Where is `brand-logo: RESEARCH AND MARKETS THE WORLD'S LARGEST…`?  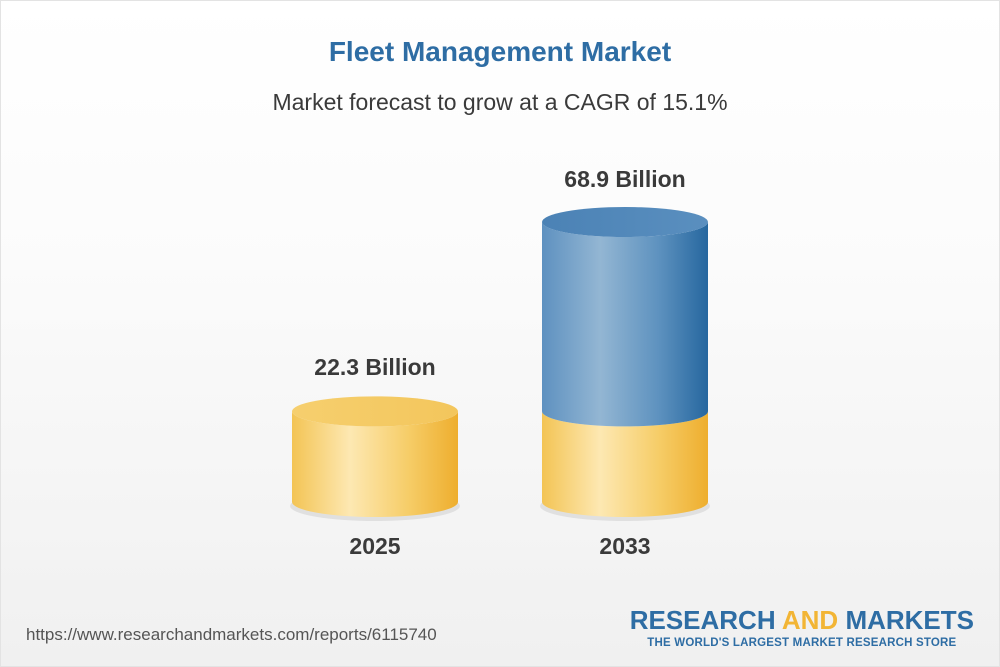 brand-logo: RESEARCH AND MARKETS THE WORLD'S LARGEST… is located at coordinates (802, 627).